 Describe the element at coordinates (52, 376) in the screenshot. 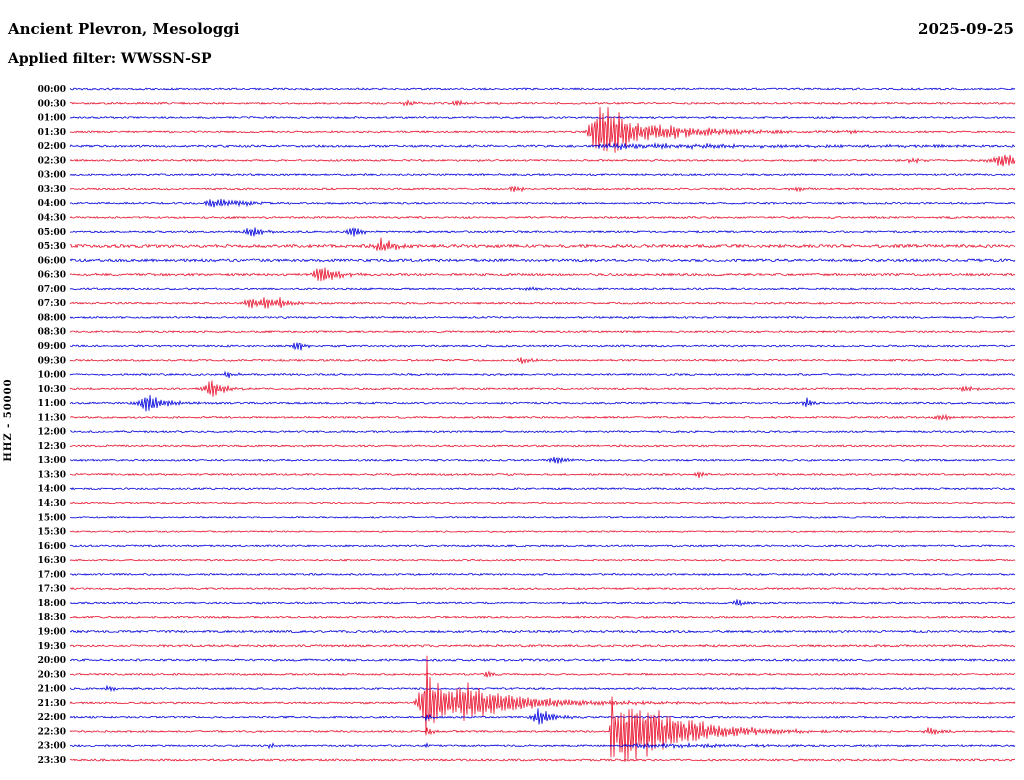

I see `row-time-label: 10:00` at that location.